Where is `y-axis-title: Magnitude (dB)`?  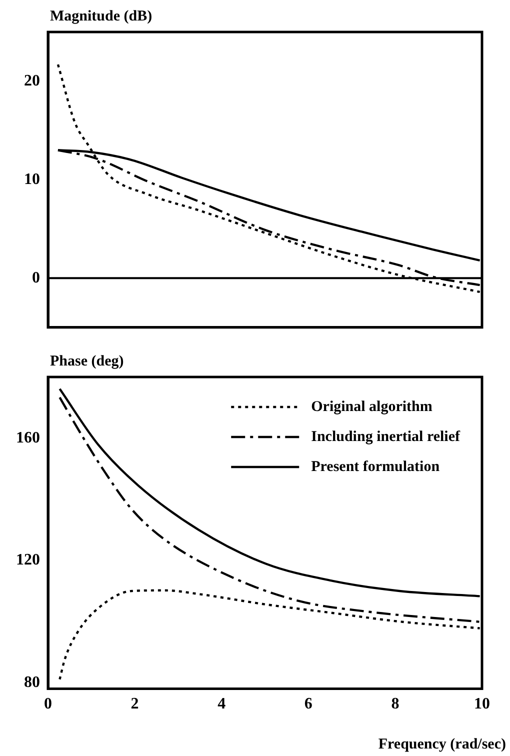
y-axis-title: Magnitude (dB) is located at coordinates (101, 16).